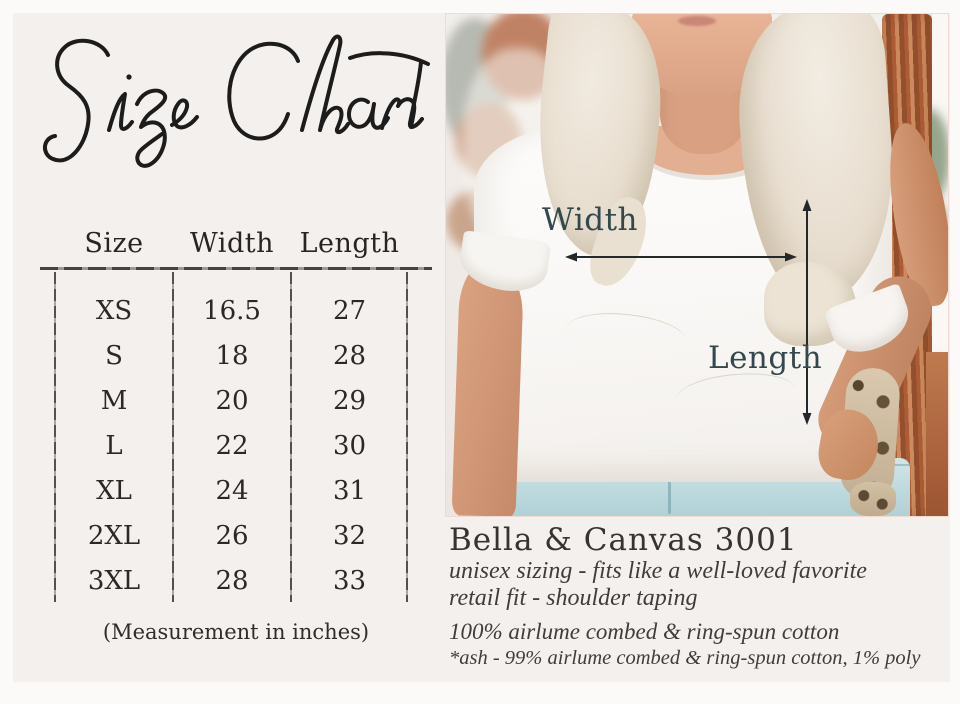 The width and height of the screenshot is (960, 704). What do you see at coordinates (697, 21) in the screenshot?
I see `model-lips` at bounding box center [697, 21].